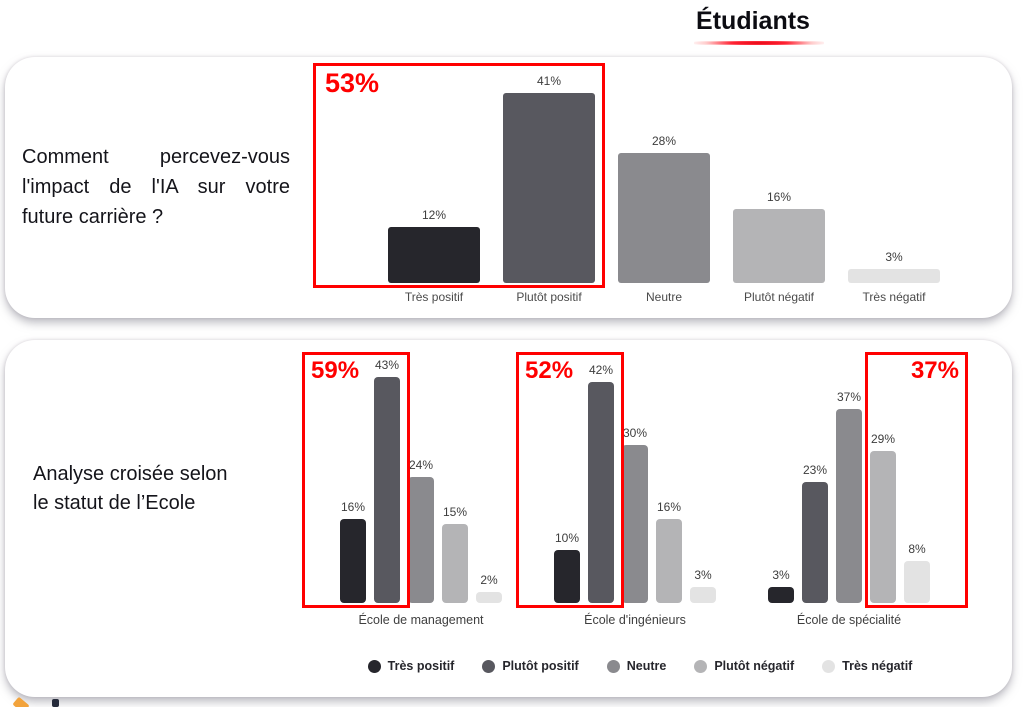 This screenshot has width=1024, height=707. I want to click on bar-cell: 24%, so click(421, 530).